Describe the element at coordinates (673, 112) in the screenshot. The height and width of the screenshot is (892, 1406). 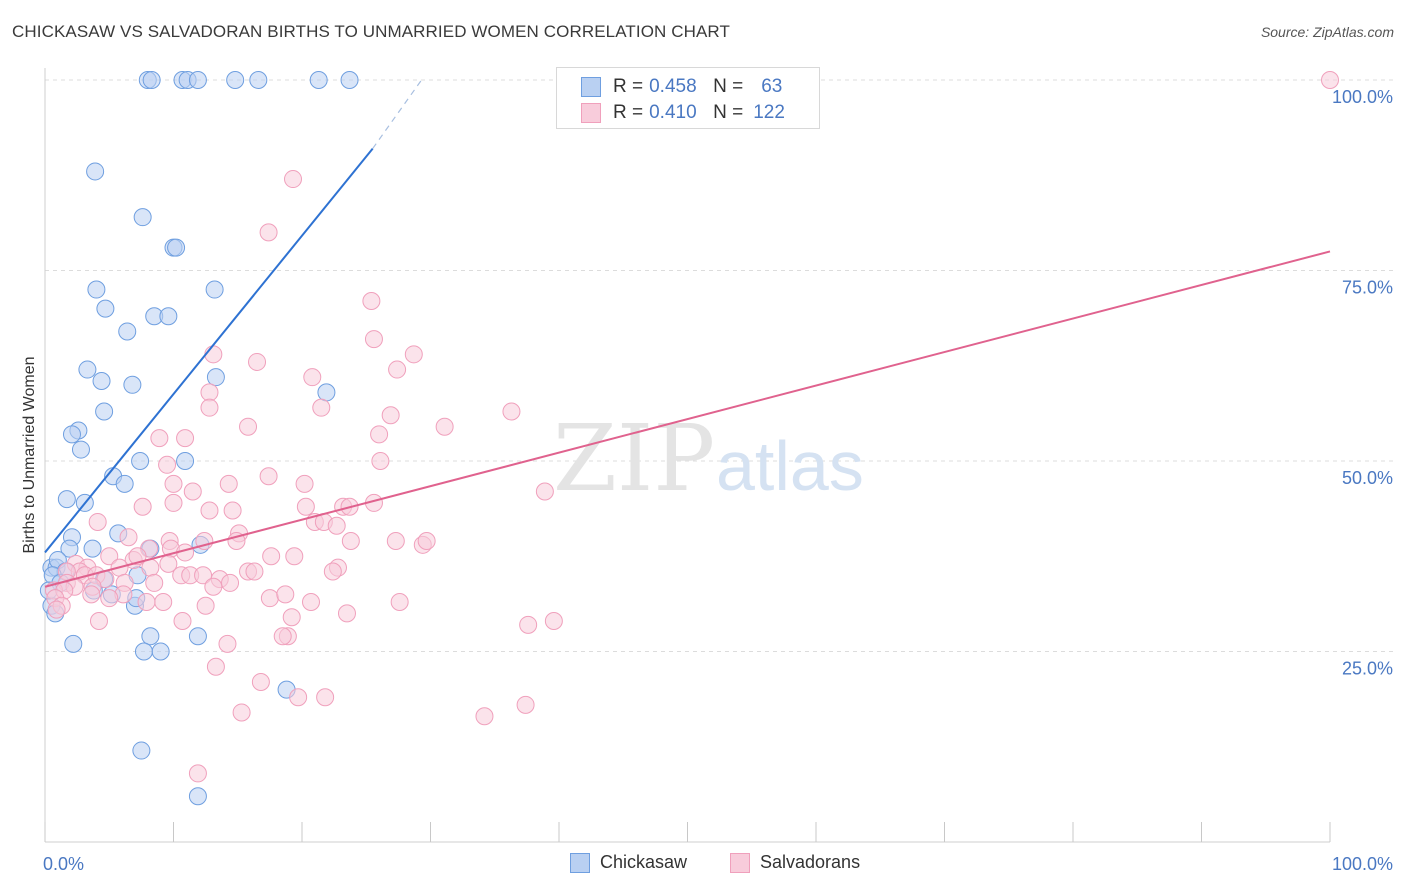
I see `legend-r-value: 0.410` at that location.